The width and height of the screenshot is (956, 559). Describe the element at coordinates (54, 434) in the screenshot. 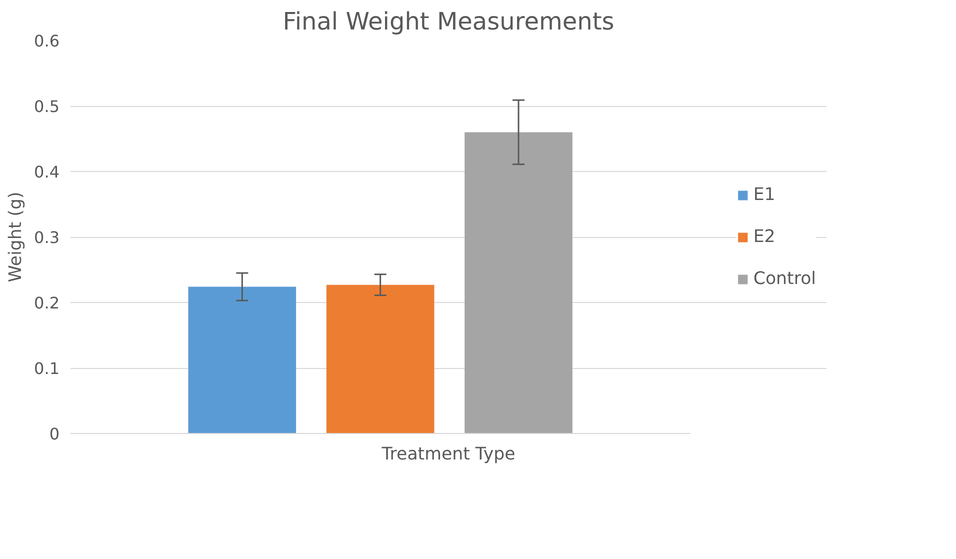

I see `y-tick-label: 0` at that location.